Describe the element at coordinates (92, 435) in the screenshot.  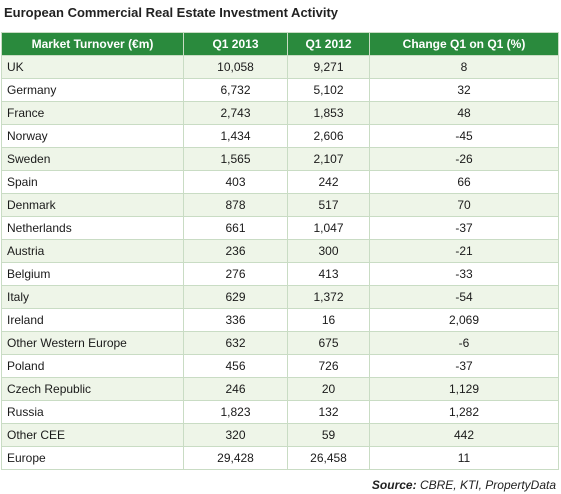
I see `cell-market: Other CEE` at that location.